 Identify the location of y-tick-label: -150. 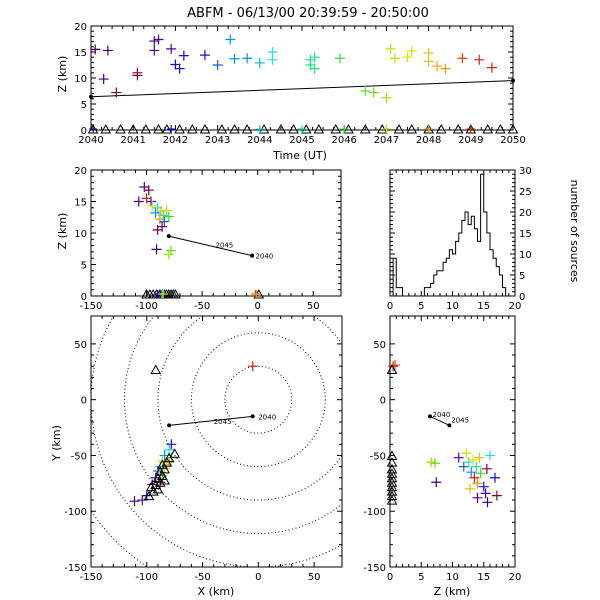
(374, 568).